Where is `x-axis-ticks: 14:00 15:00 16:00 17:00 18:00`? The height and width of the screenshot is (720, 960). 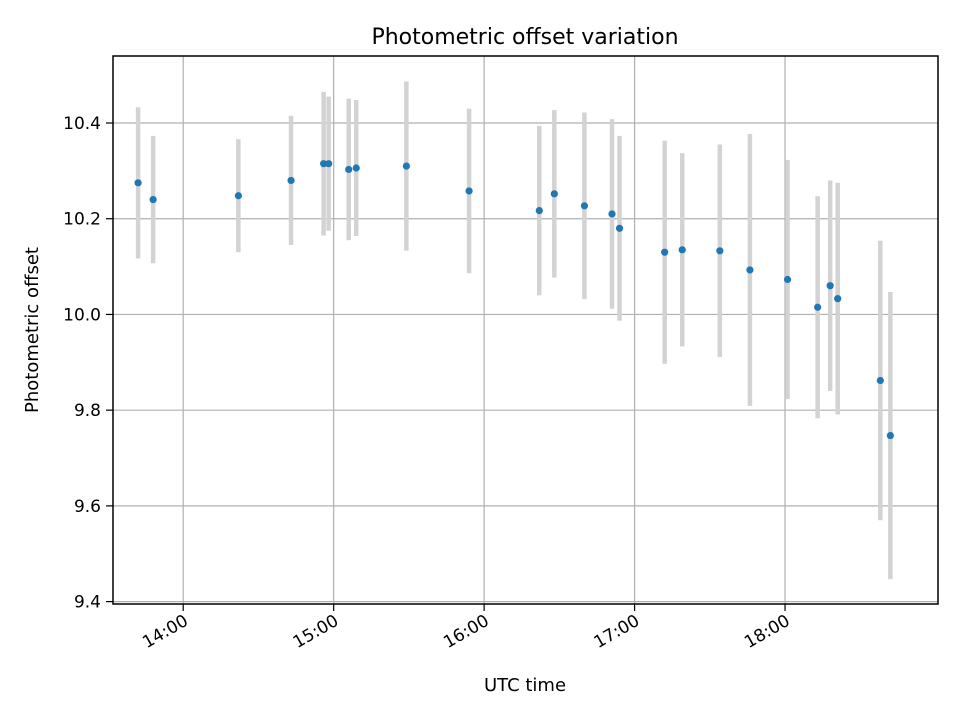
x-axis-ticks: 14:00 15:00 16:00 17:00 18:00 is located at coordinates (466, 628).